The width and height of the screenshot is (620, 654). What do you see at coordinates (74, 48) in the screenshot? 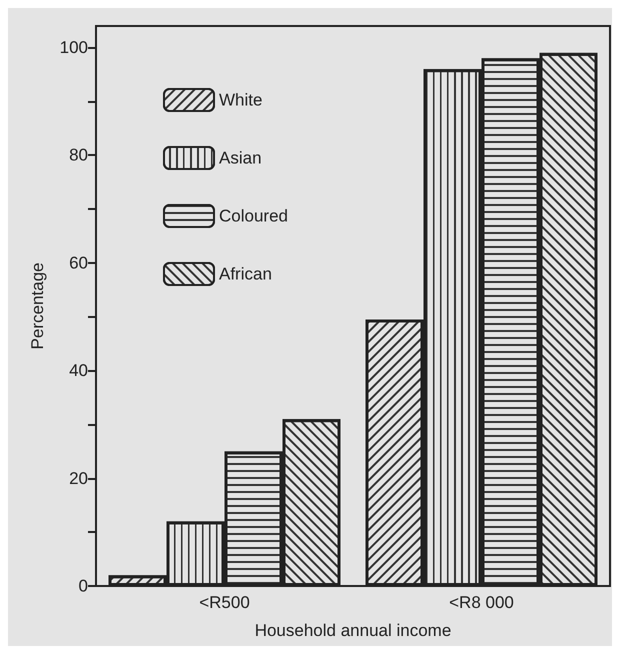
I see `y-tick-label: 100` at bounding box center [74, 48].